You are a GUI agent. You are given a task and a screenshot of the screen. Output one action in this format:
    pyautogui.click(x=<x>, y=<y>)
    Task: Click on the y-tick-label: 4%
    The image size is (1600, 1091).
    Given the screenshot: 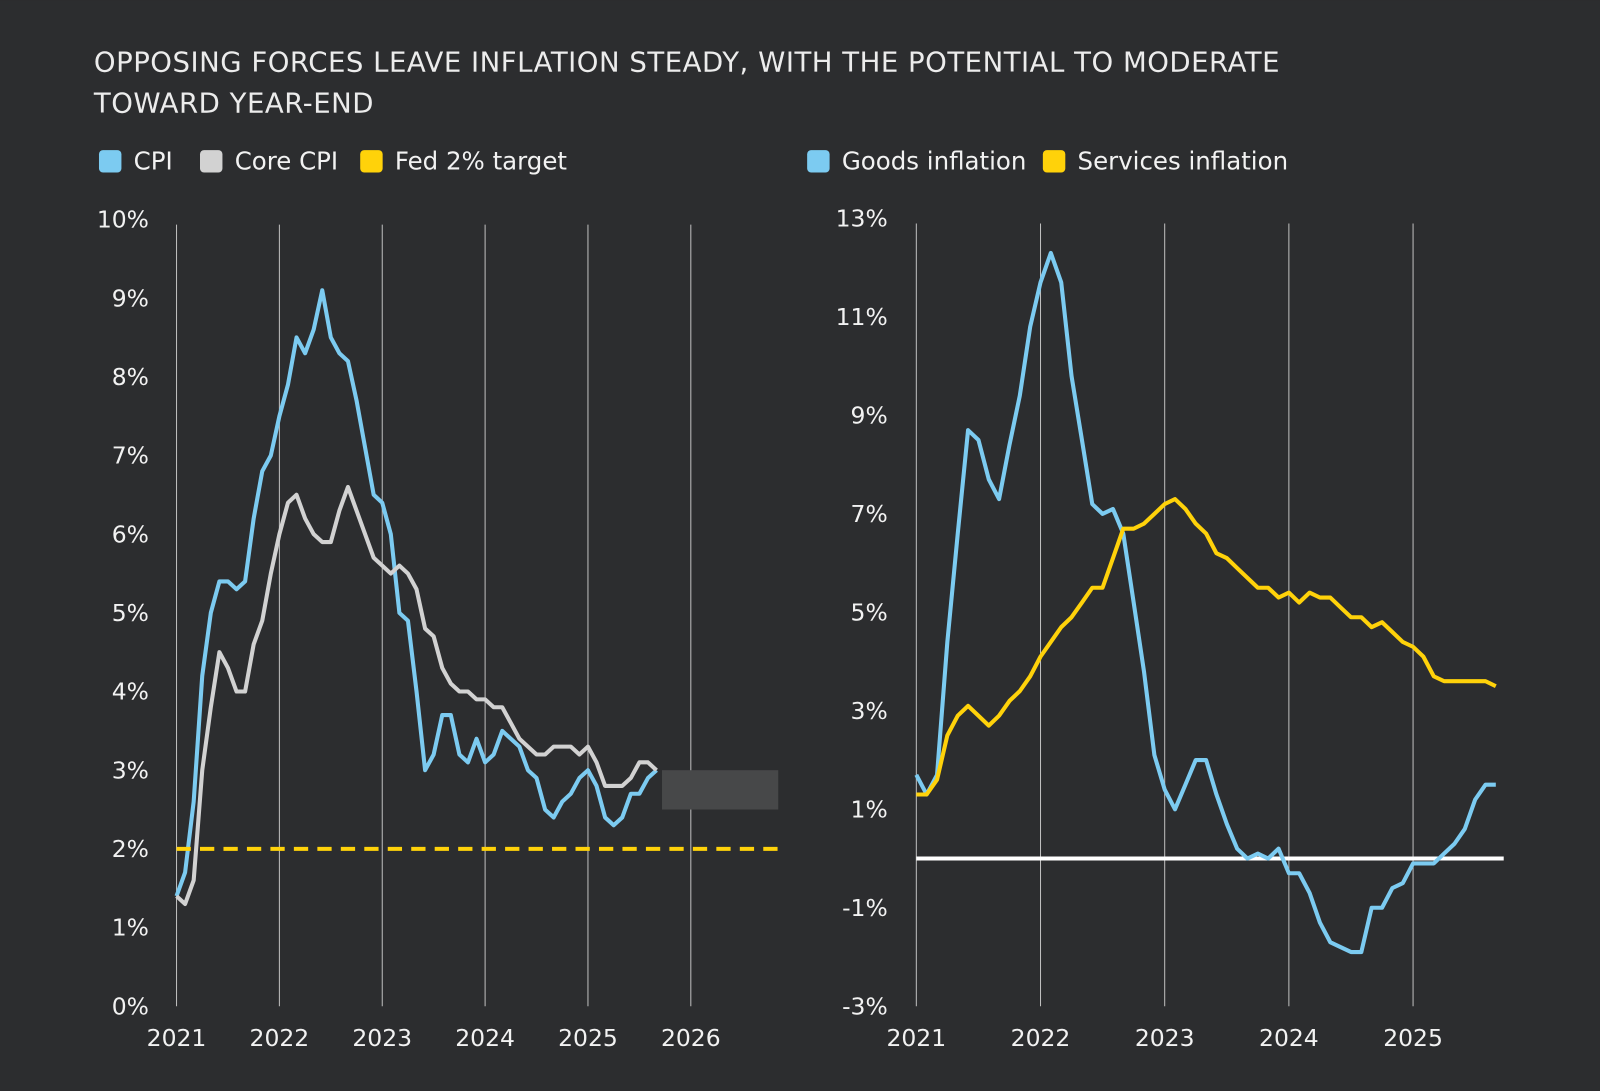 What is the action you would take?
    pyautogui.click(x=130, y=692)
    